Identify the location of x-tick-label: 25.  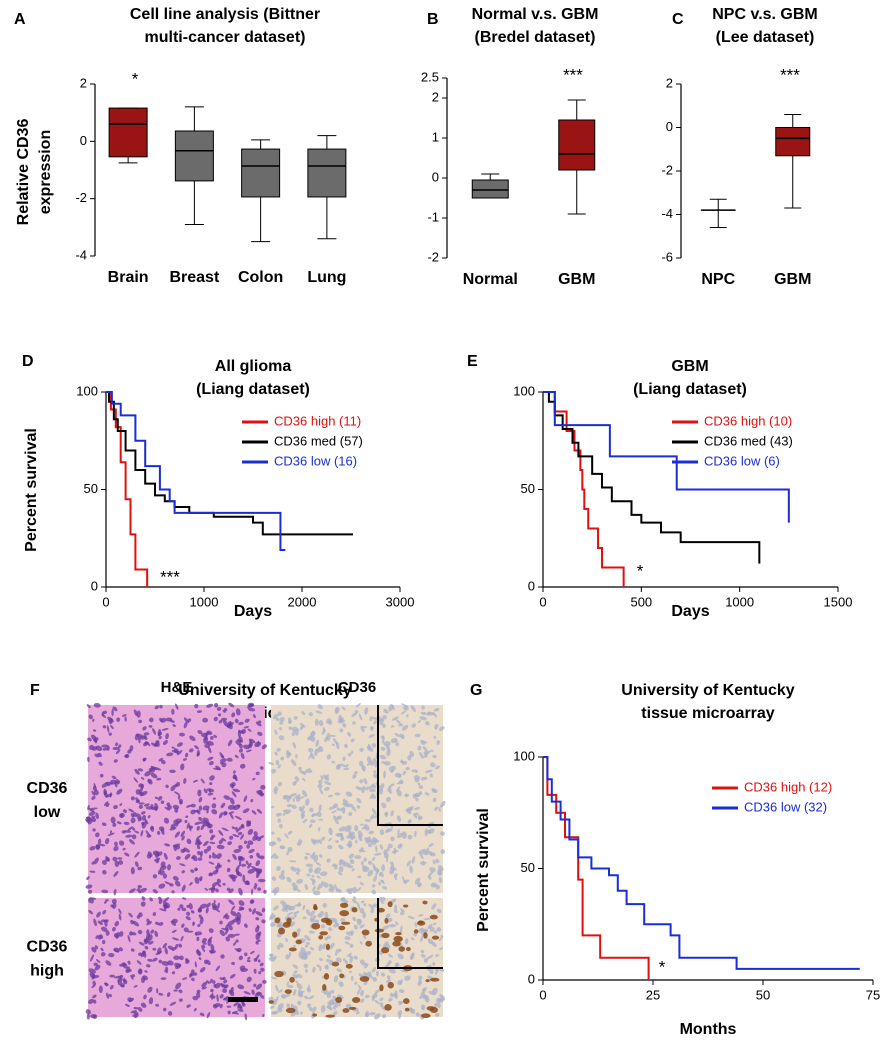
(653, 994).